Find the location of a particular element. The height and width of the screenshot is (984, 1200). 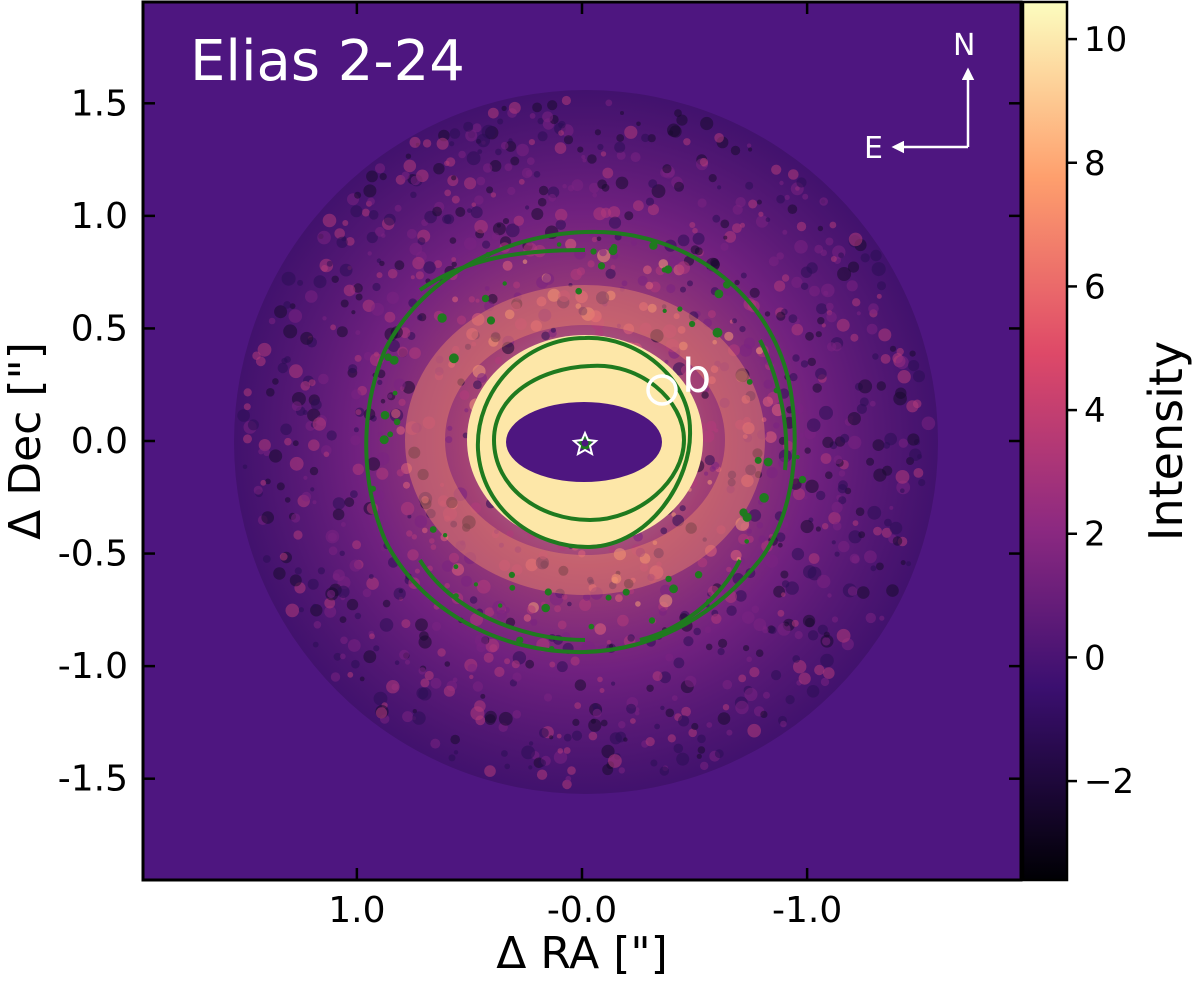

colorbar-ticks: 10 8 6 4 2 0 −2 is located at coordinates (1100, 411).